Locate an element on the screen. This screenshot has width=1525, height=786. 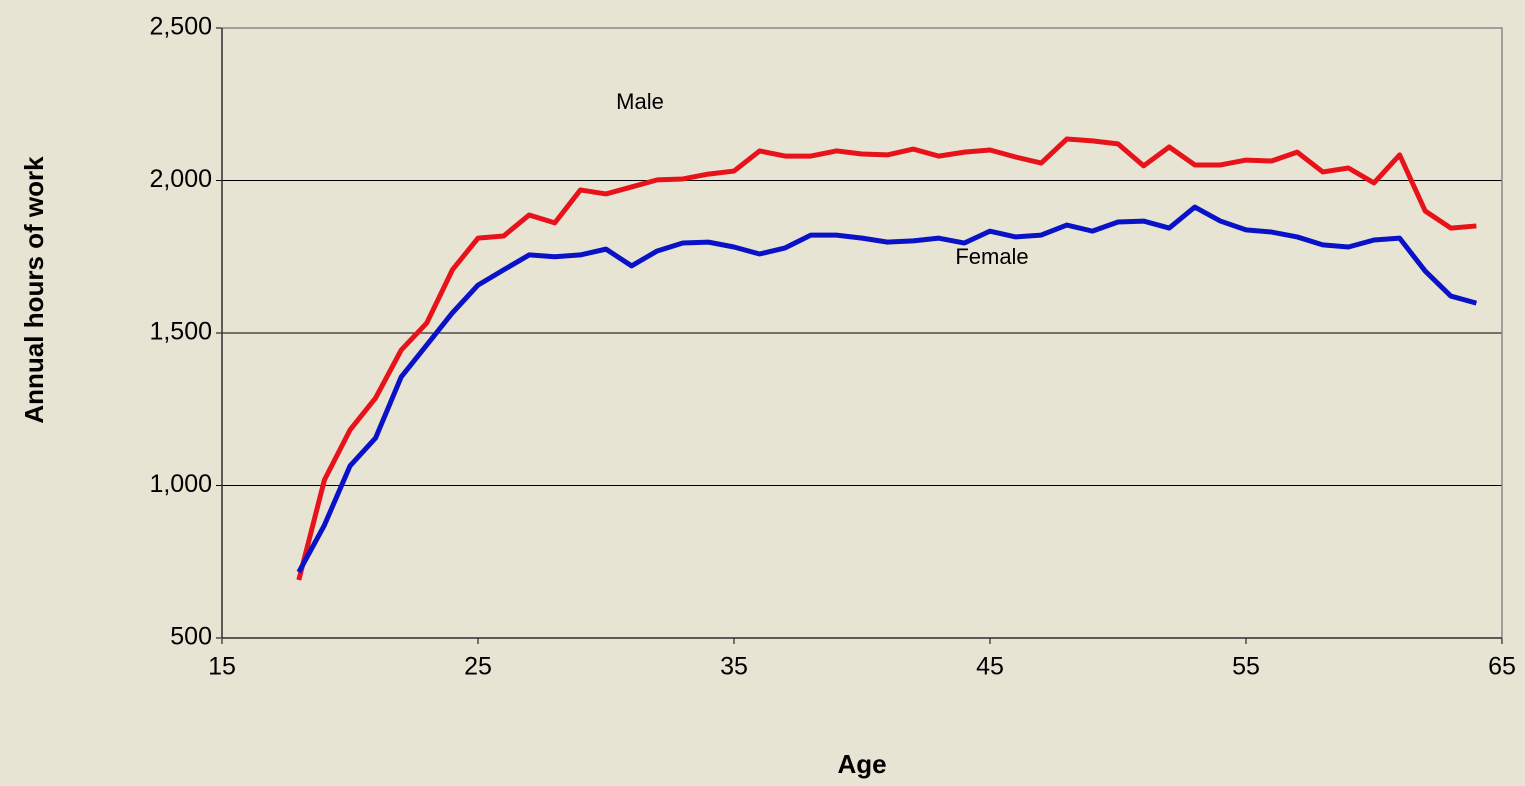
y-tick-label: 2,000 is located at coordinates (180, 179).